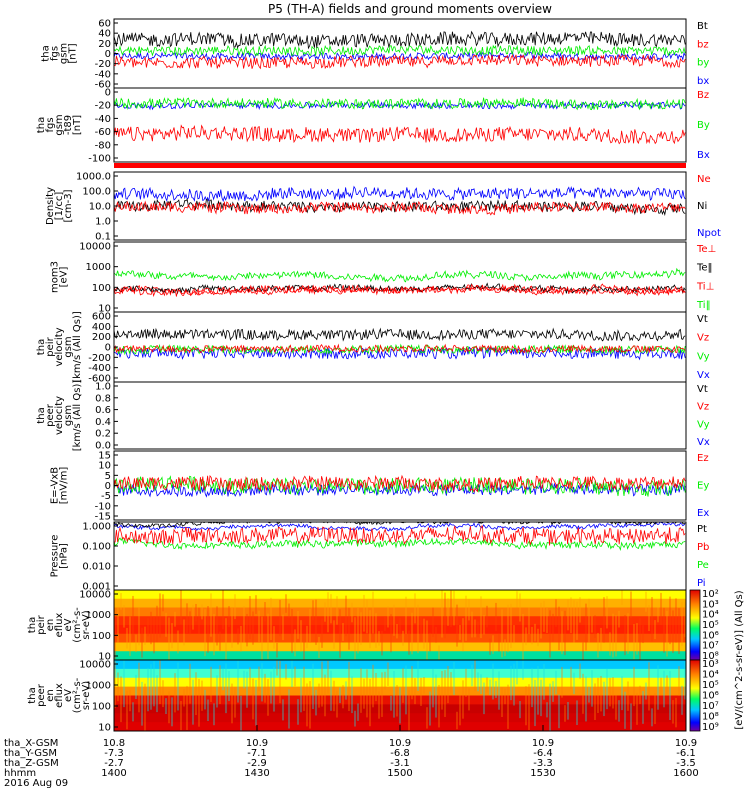  What do you see at coordinates (99, 159) in the screenshot?
I see `y-tick-label: -100` at bounding box center [99, 159].